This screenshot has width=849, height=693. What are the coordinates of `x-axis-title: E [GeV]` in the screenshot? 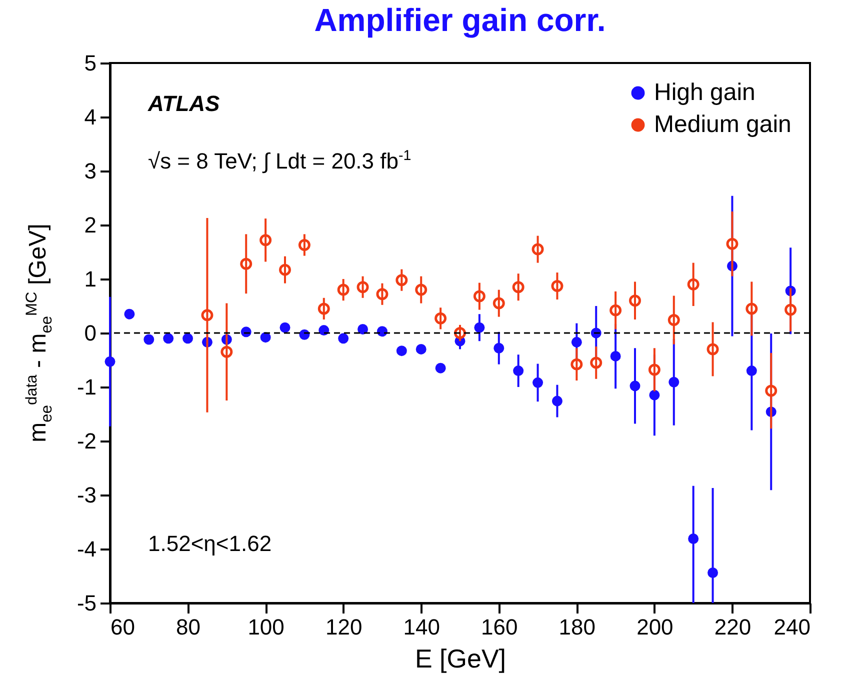 It's located at (460, 659).